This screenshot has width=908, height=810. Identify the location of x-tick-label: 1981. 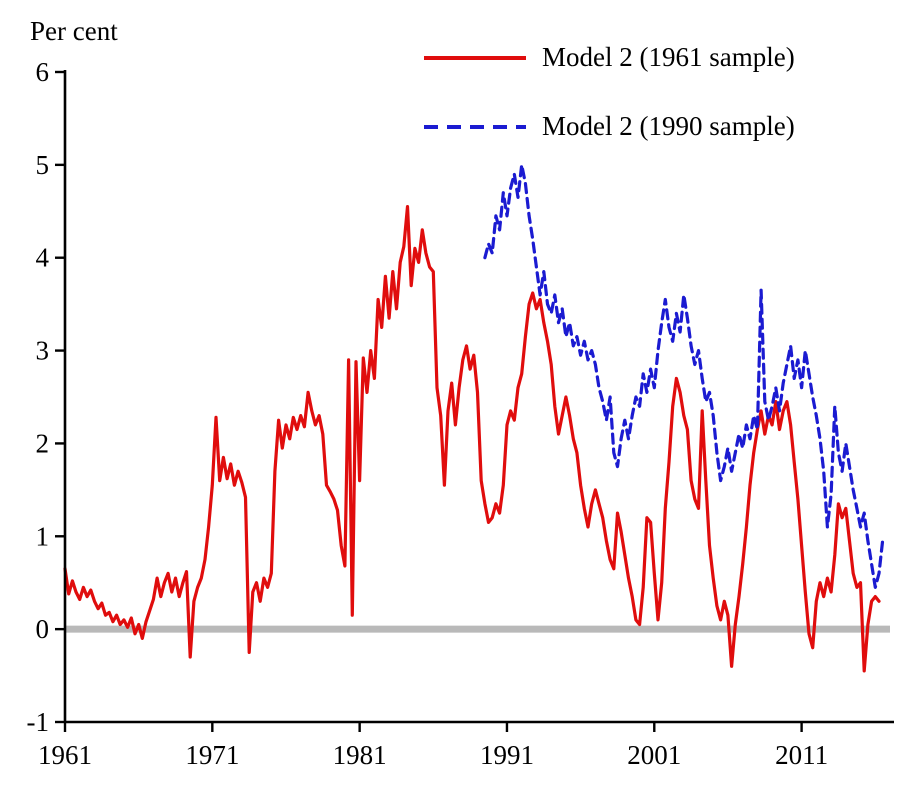
(360, 755).